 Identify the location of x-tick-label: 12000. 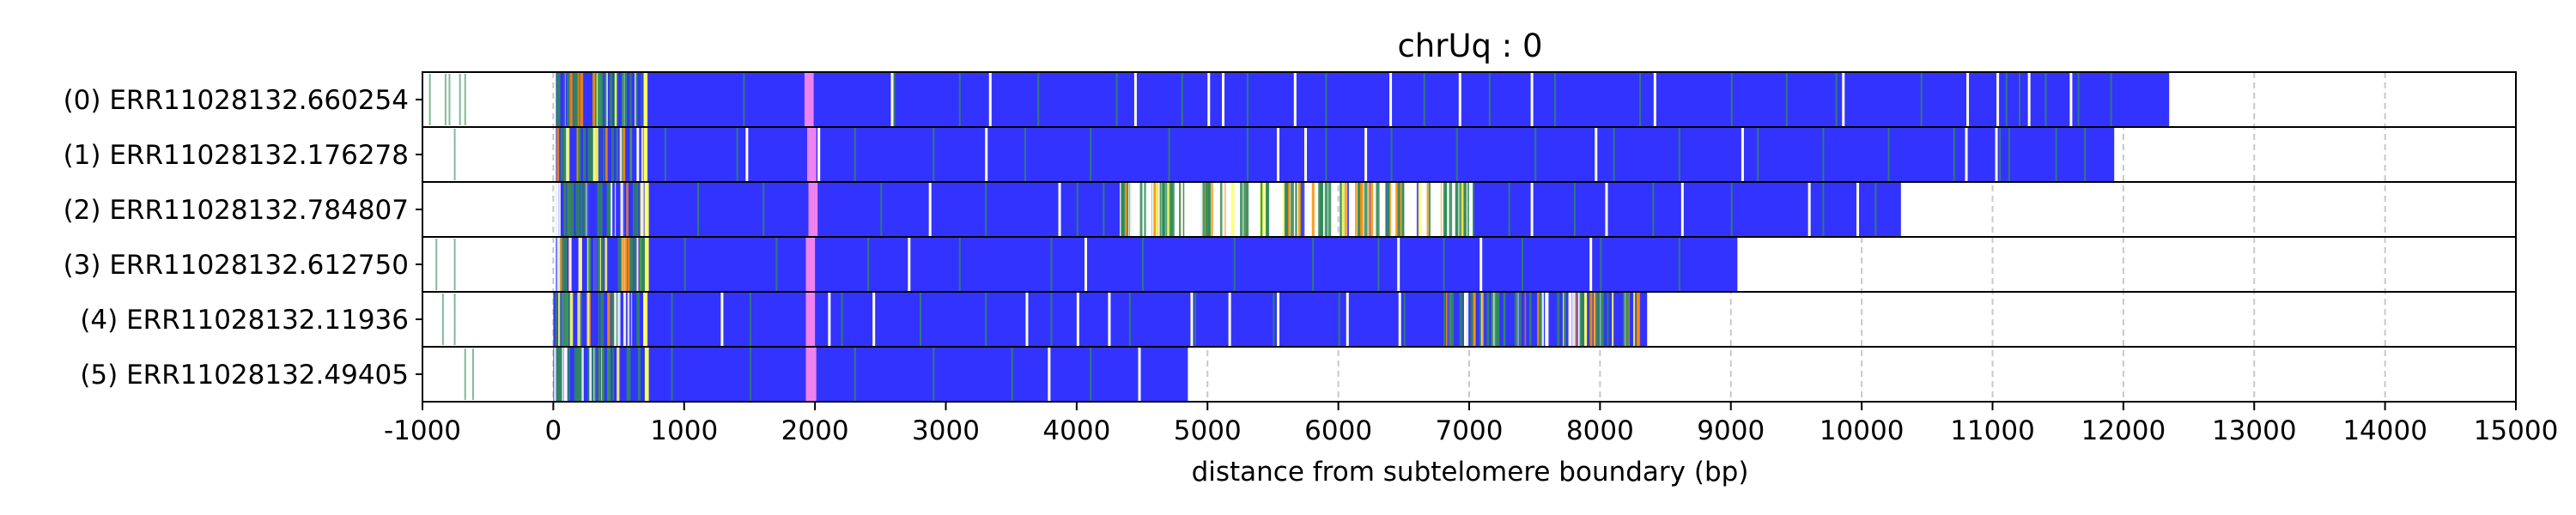
(2123, 430).